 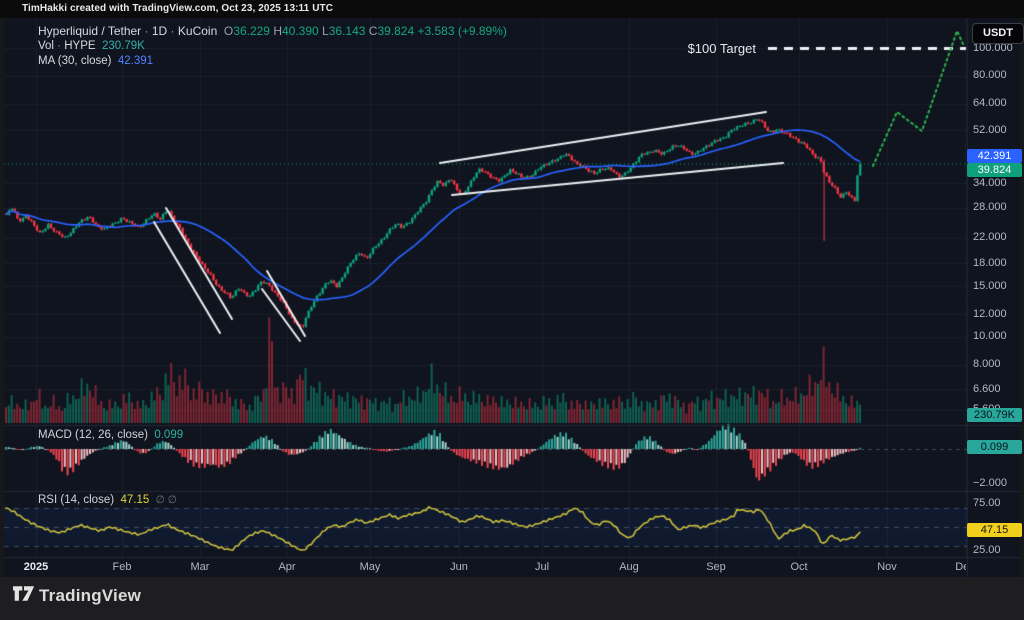 What do you see at coordinates (228, 31) in the screenshot?
I see `open-label: O` at bounding box center [228, 31].